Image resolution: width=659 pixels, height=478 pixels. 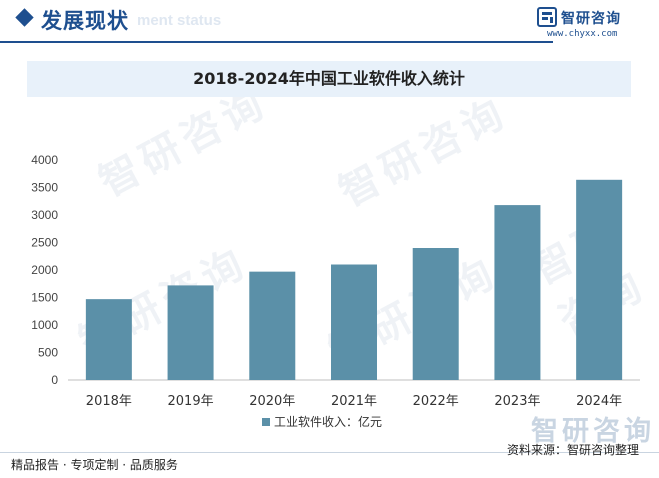 What do you see at coordinates (582, 34) in the screenshot?
I see `brand-url: www.chyxx.com` at bounding box center [582, 34].